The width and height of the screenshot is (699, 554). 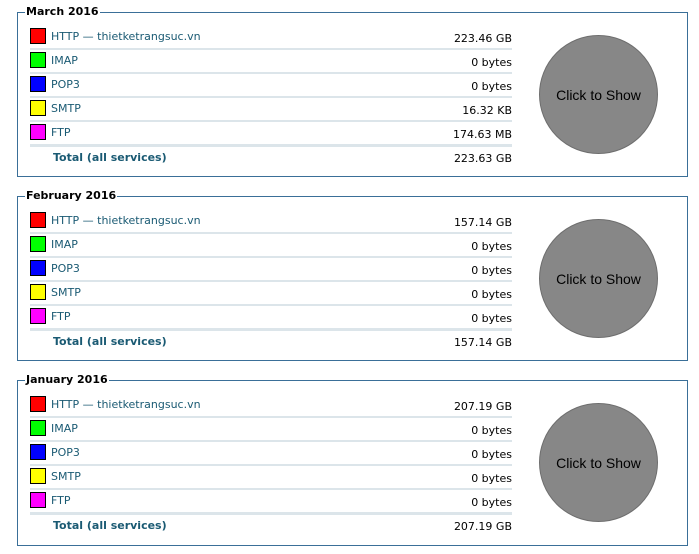 What do you see at coordinates (482, 406) in the screenshot?
I see `service-value-http: 207.19 GB` at bounding box center [482, 406].